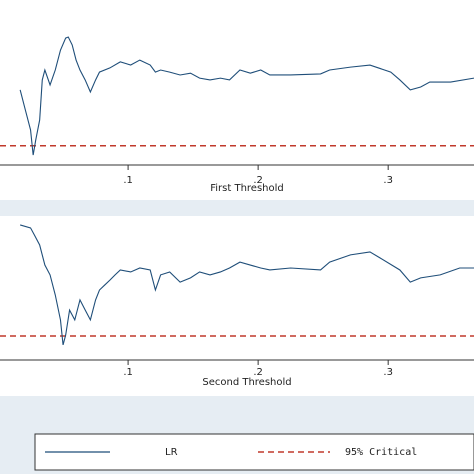 Image resolution: width=474 pixels, height=474 pixels. Describe the element at coordinates (171, 452) in the screenshot. I see `legend-label: LR` at that location.